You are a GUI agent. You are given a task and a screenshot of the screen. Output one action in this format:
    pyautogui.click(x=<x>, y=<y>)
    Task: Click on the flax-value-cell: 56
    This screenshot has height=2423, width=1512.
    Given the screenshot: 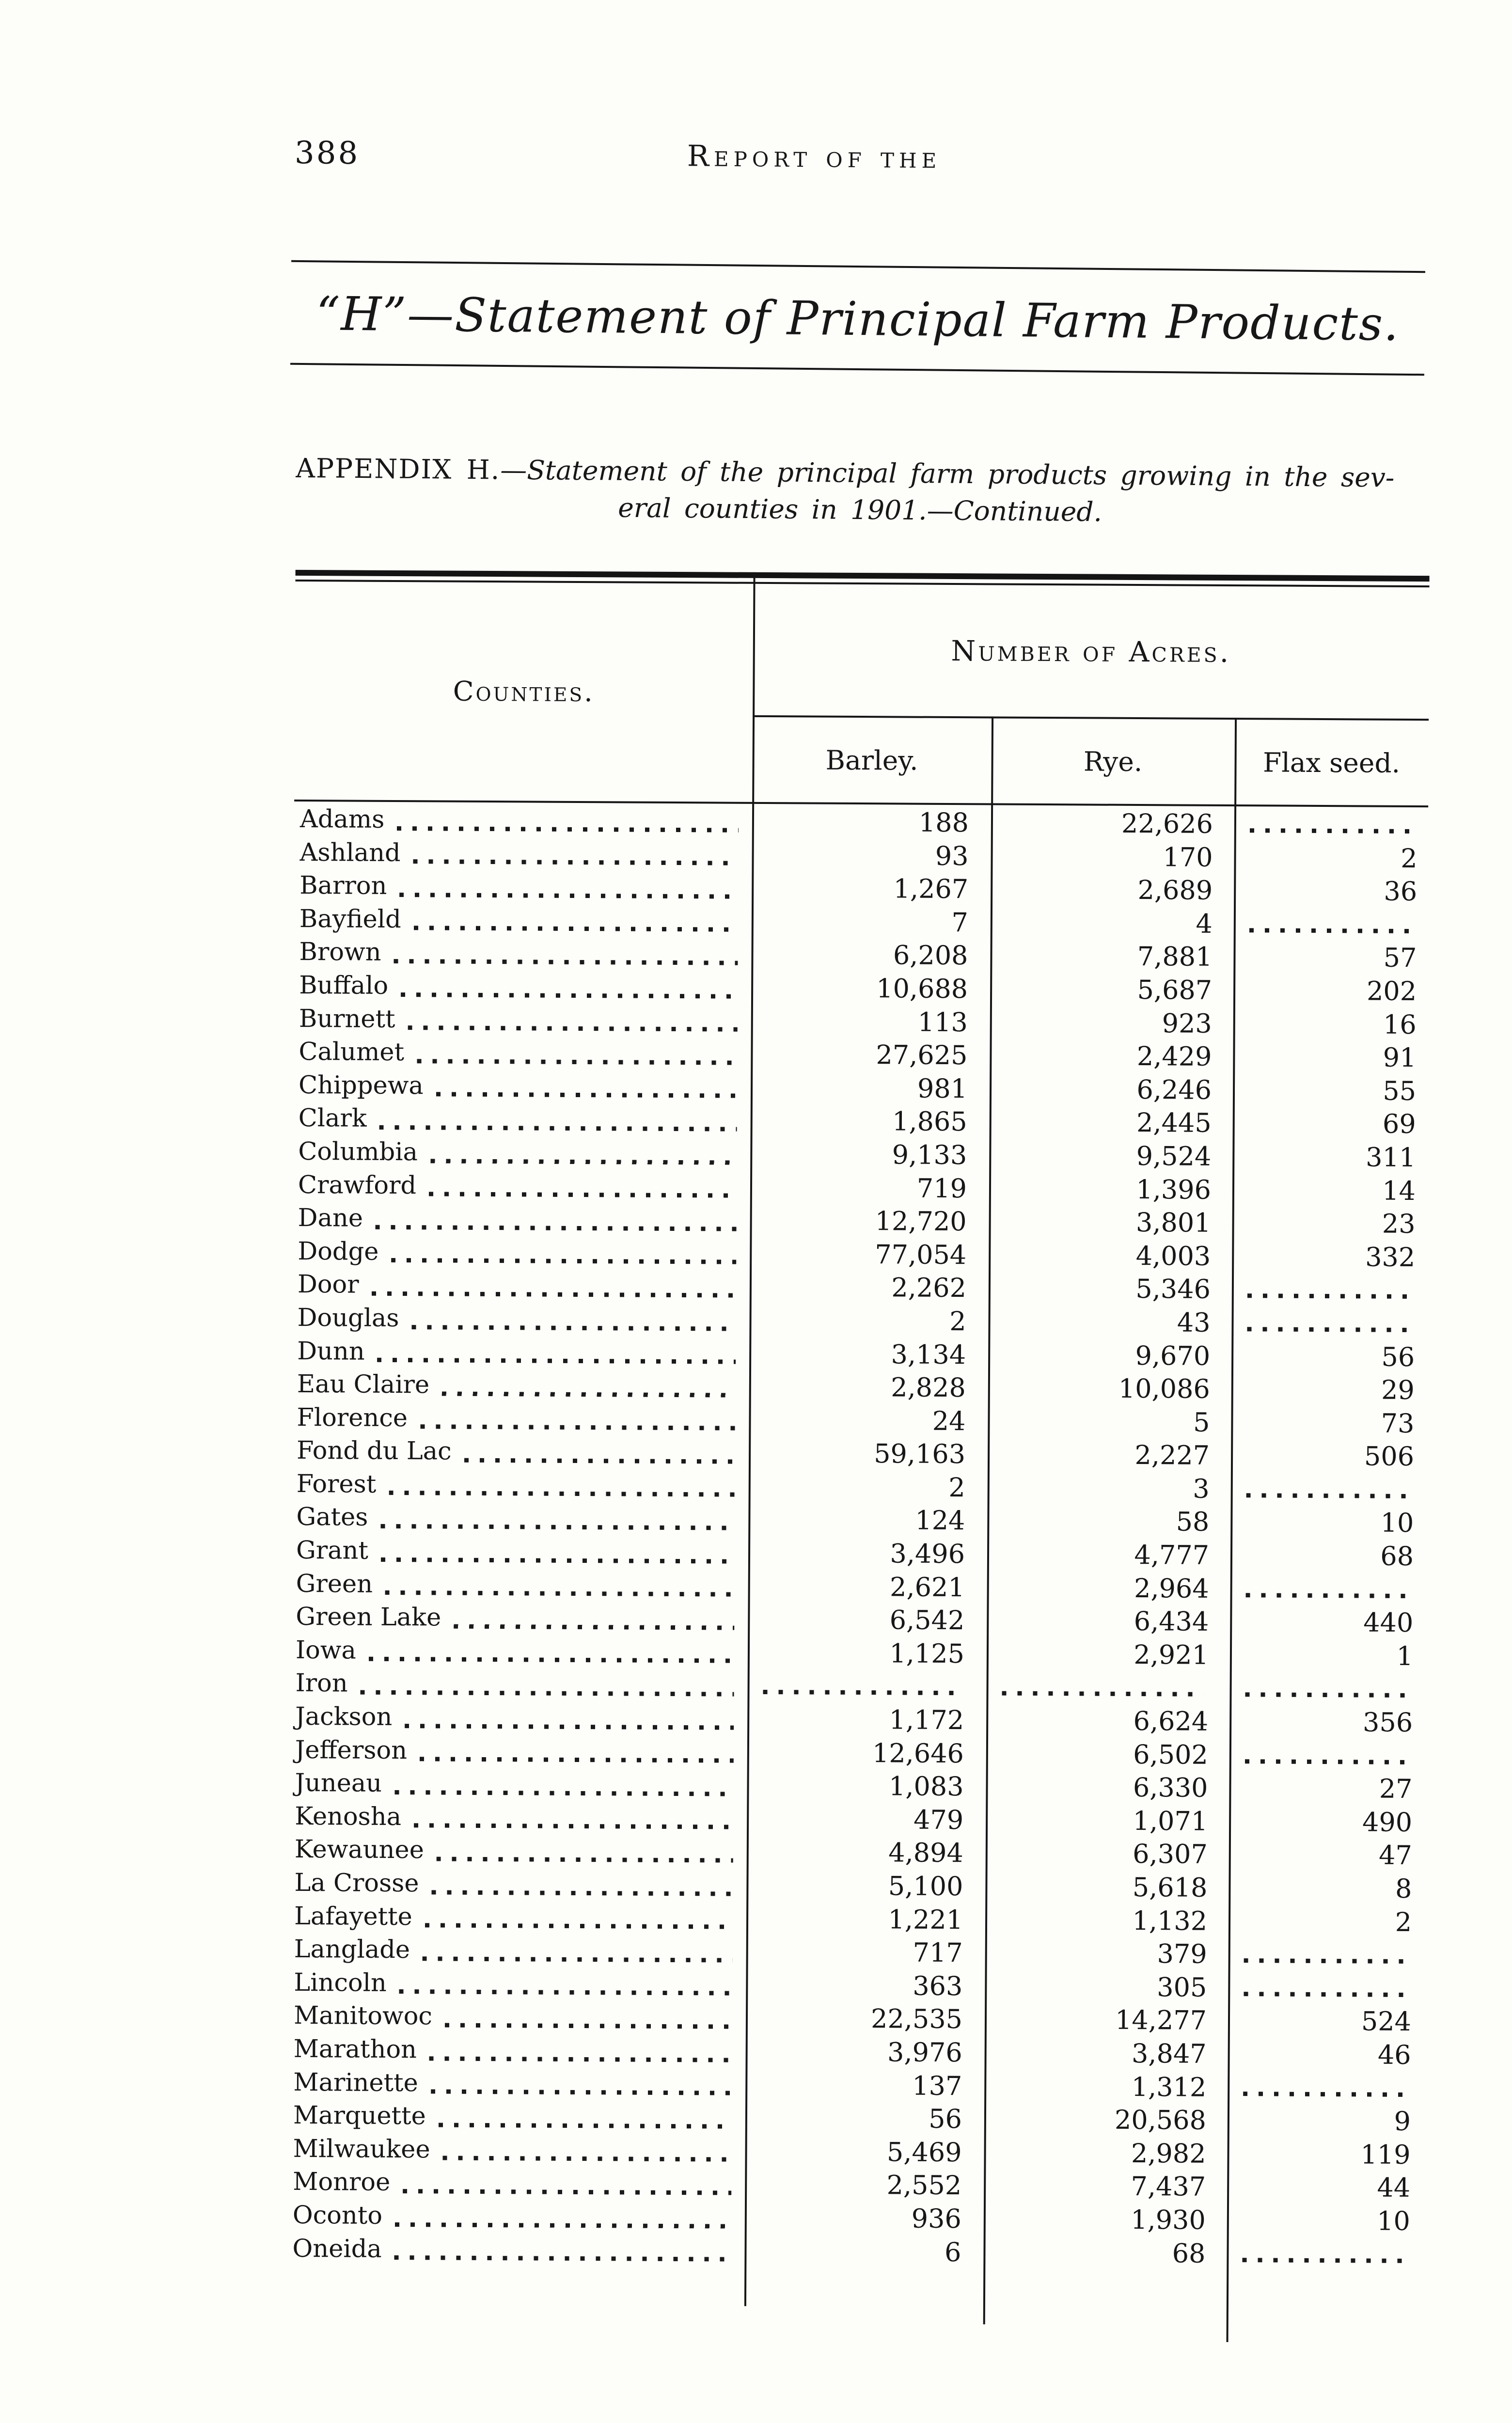 What is the action you would take?
    pyautogui.click(x=1398, y=1356)
    